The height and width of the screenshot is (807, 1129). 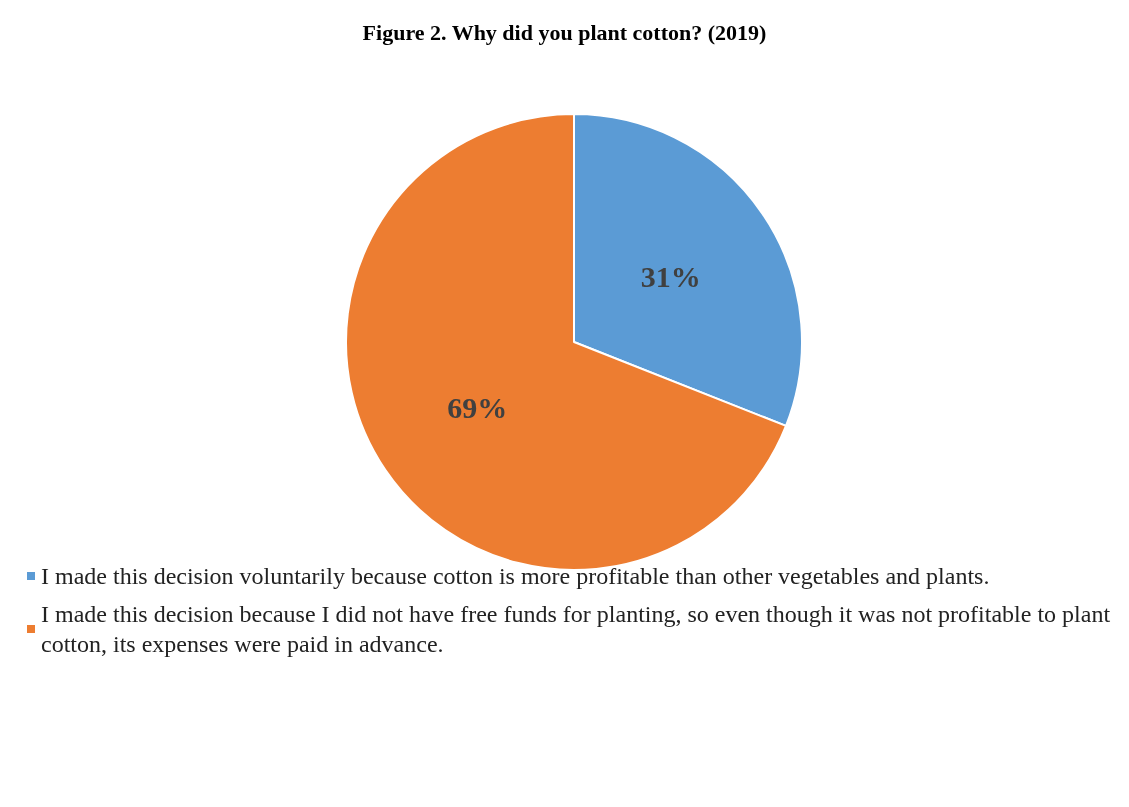 I want to click on legend-label: I made this decision voluntarily because cotton is more profitable than other vegetables and plants., so click(x=515, y=576).